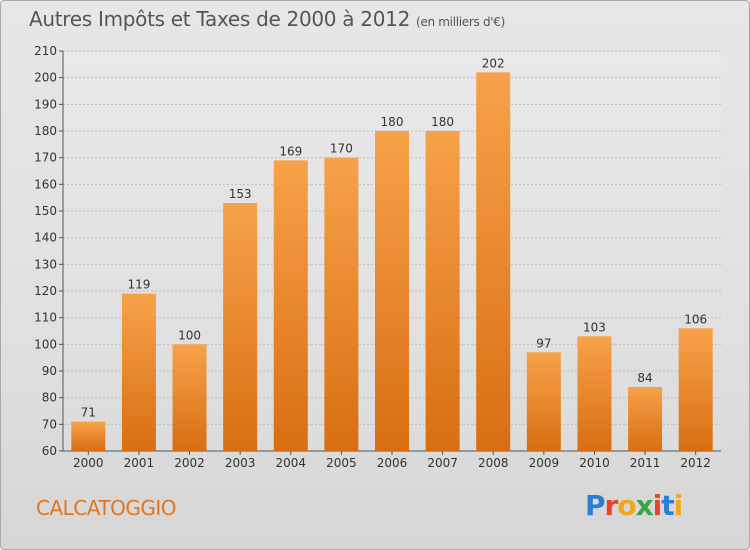 The image size is (750, 550). Describe the element at coordinates (45, 318) in the screenshot. I see `y-tick-label: 110` at that location.